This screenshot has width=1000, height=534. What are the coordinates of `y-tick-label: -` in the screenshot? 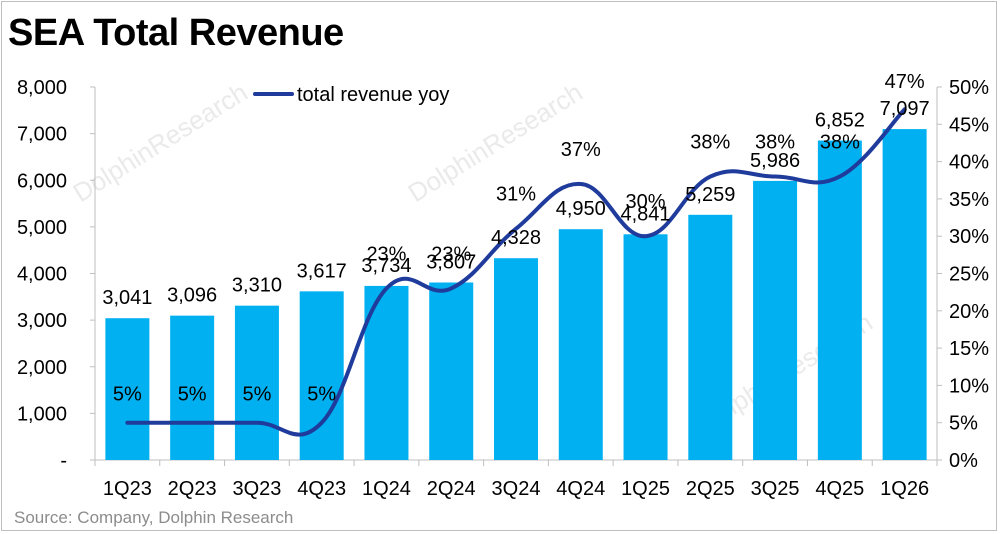 It's located at (63, 461).